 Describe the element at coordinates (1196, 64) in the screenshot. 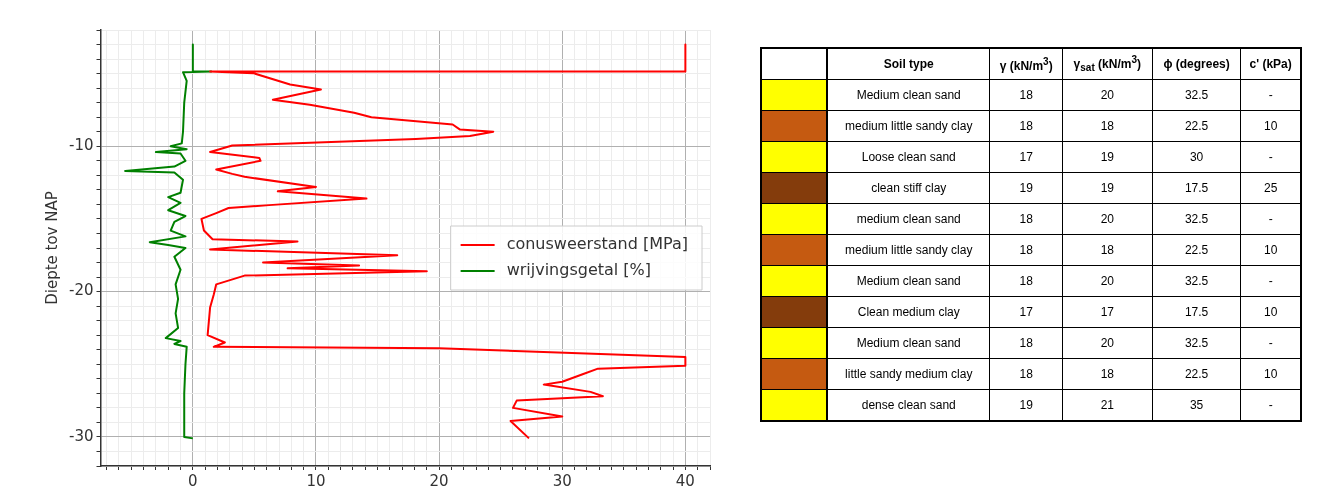

I see `text: ϕ (degrees)` at that location.